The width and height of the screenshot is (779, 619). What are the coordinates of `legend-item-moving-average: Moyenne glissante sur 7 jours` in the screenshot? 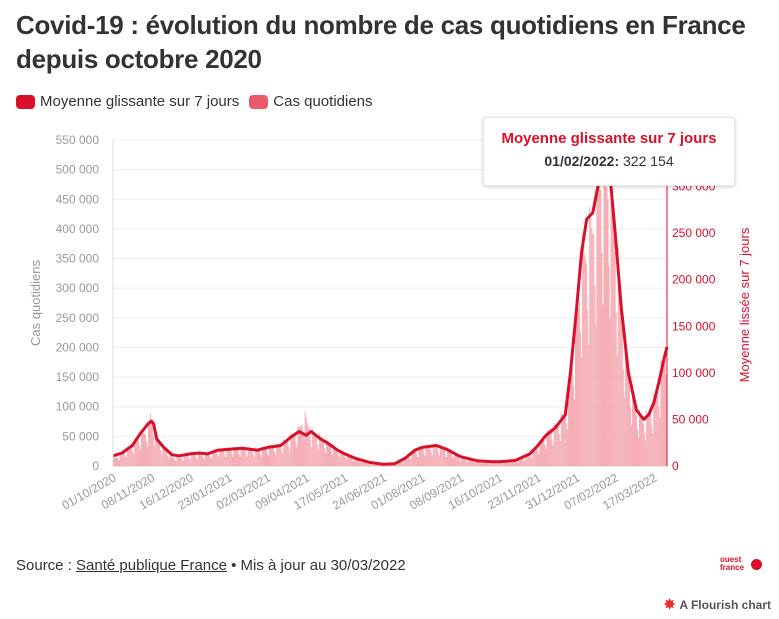 It's located at (127, 101).